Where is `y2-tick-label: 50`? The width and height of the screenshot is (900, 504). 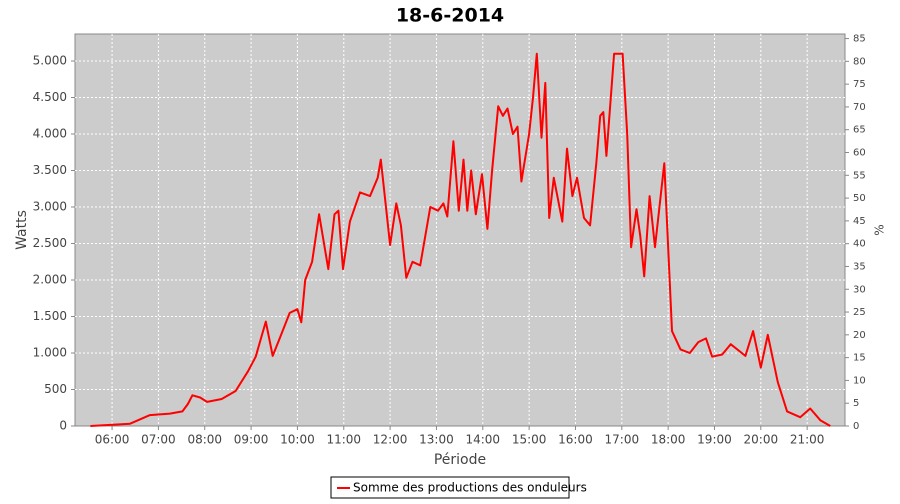 y2-tick-label: 50 is located at coordinates (859, 198).